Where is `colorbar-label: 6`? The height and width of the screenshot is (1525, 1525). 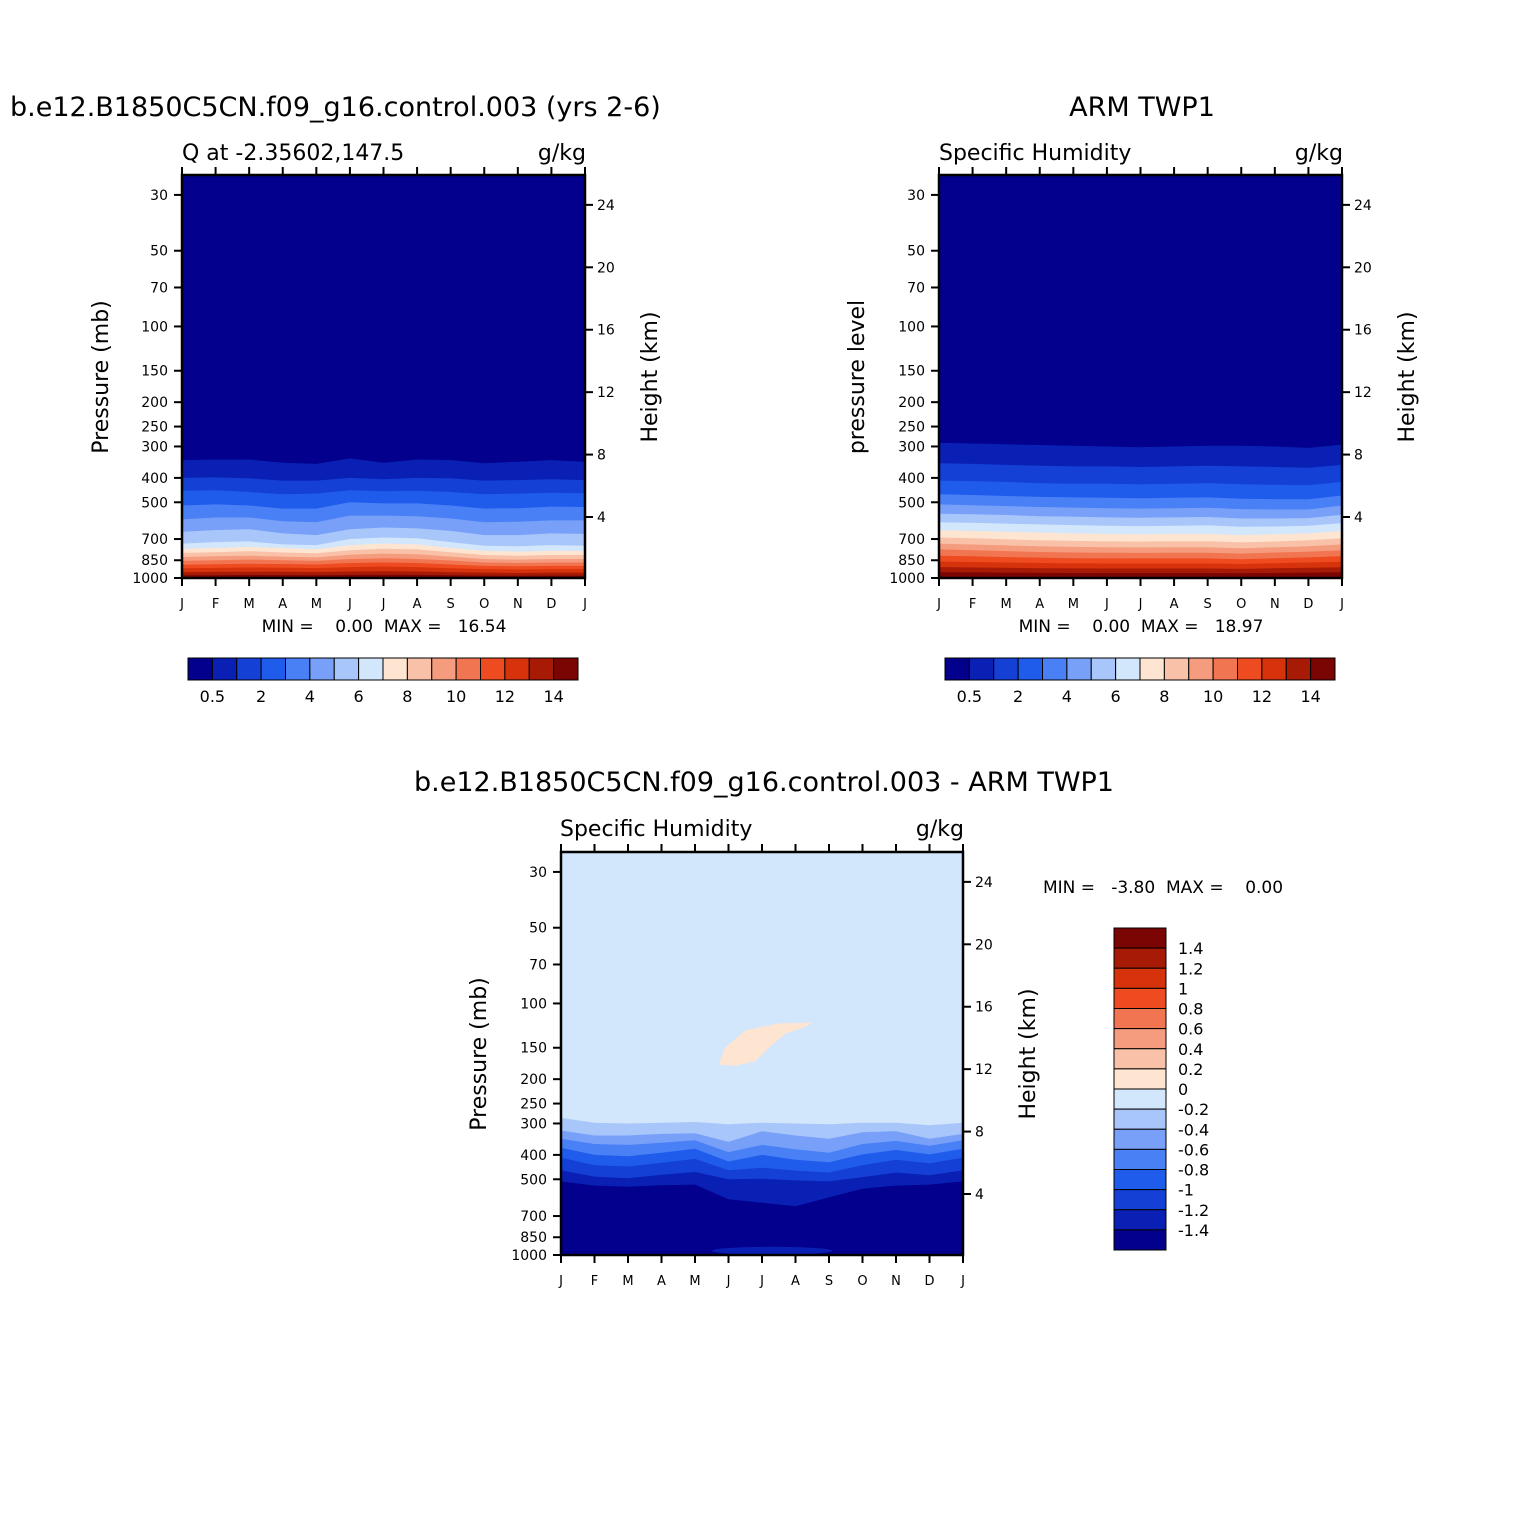
colorbar-label: 6 is located at coordinates (359, 696).